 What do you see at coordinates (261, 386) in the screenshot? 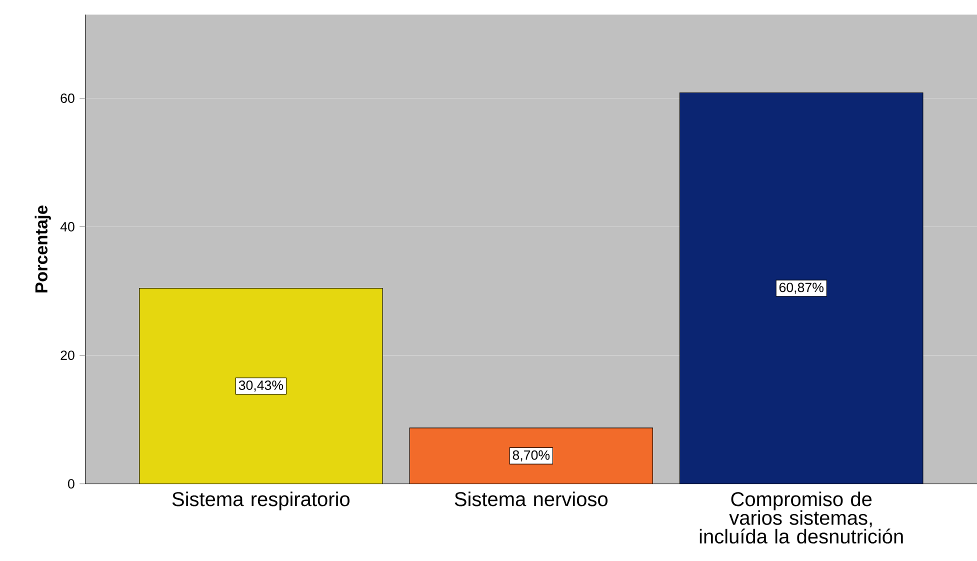
I see `data-label: 30,43%` at bounding box center [261, 386].